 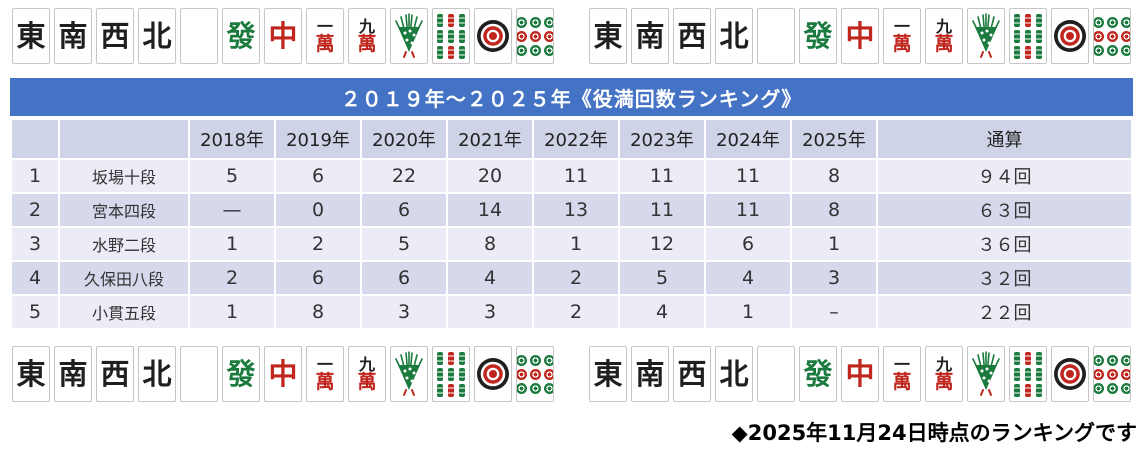 I want to click on year-value-cell-2024年: 1, so click(x=748, y=312).